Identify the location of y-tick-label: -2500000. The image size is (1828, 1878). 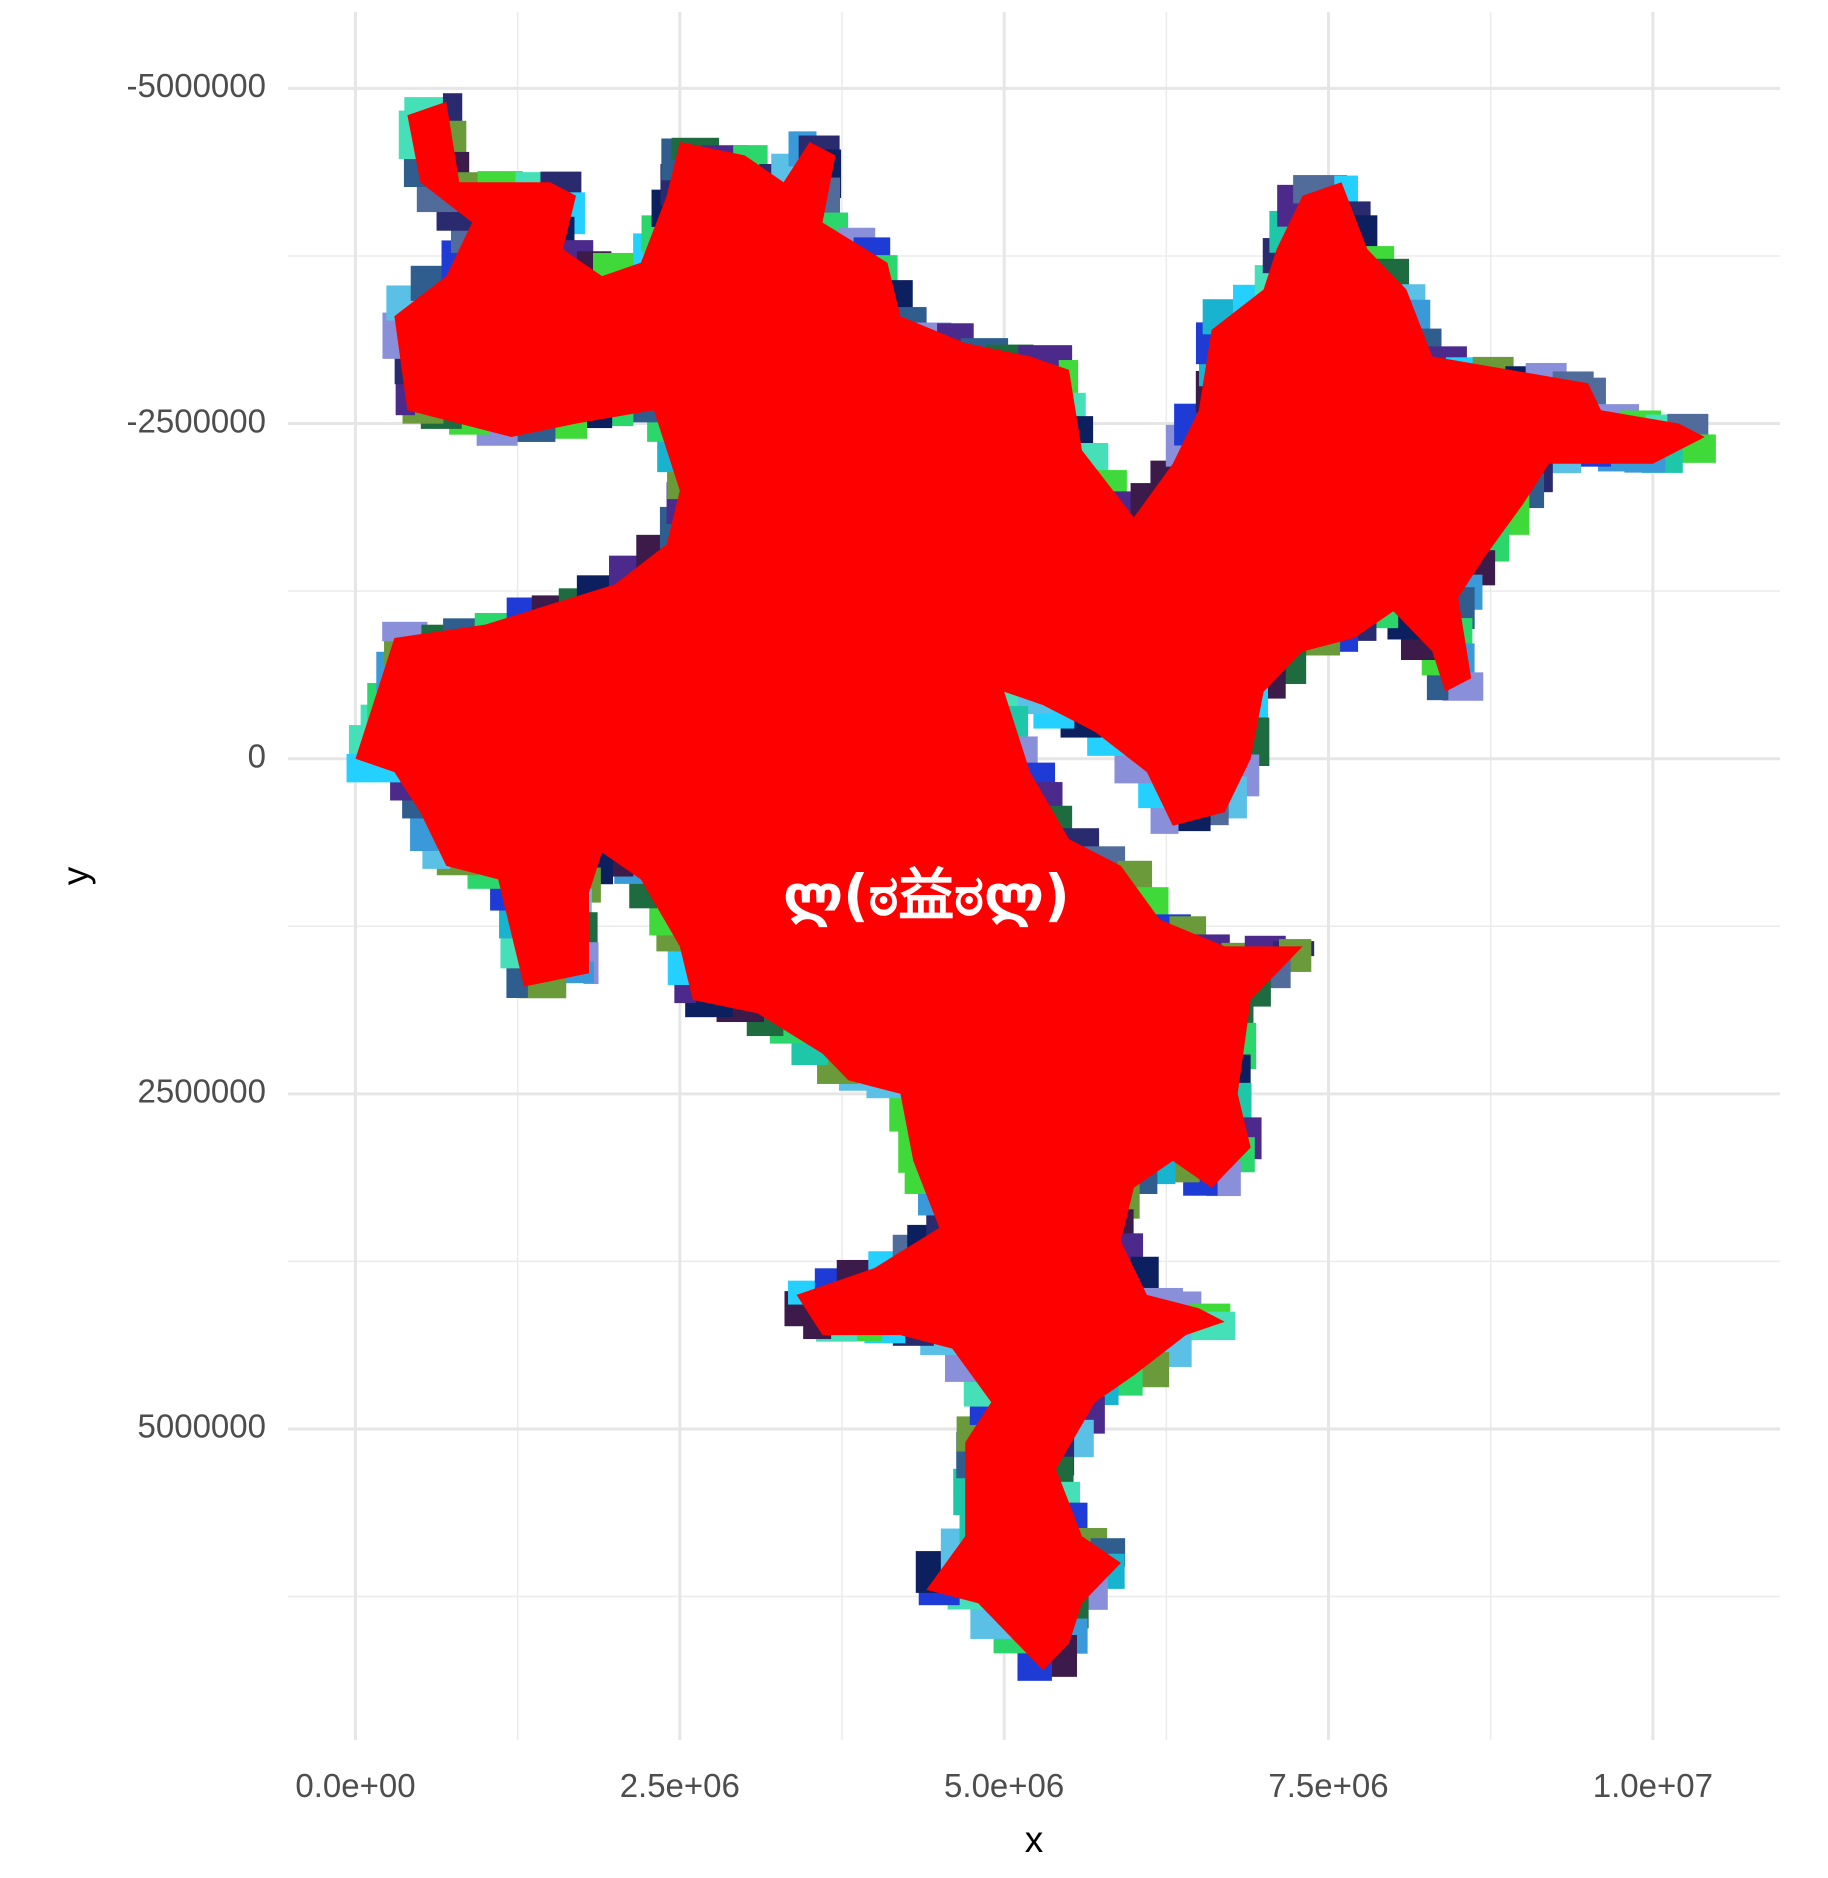
(196, 420).